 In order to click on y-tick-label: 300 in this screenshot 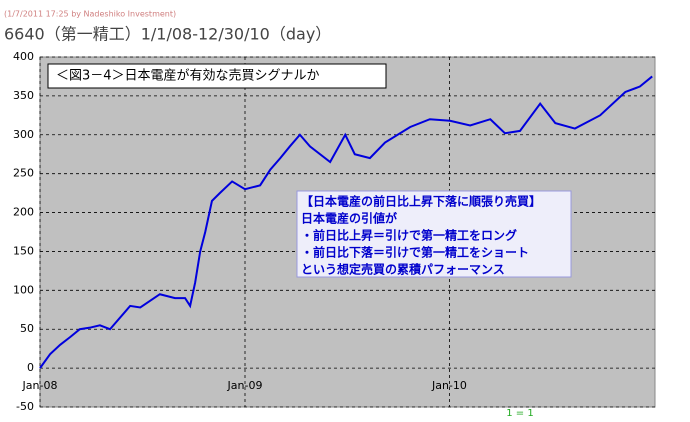, I will do `click(23, 134)`.